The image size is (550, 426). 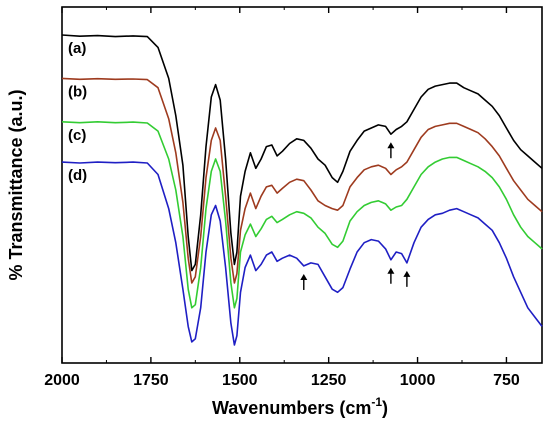 I want to click on annotation-layer, so click(x=355, y=216).